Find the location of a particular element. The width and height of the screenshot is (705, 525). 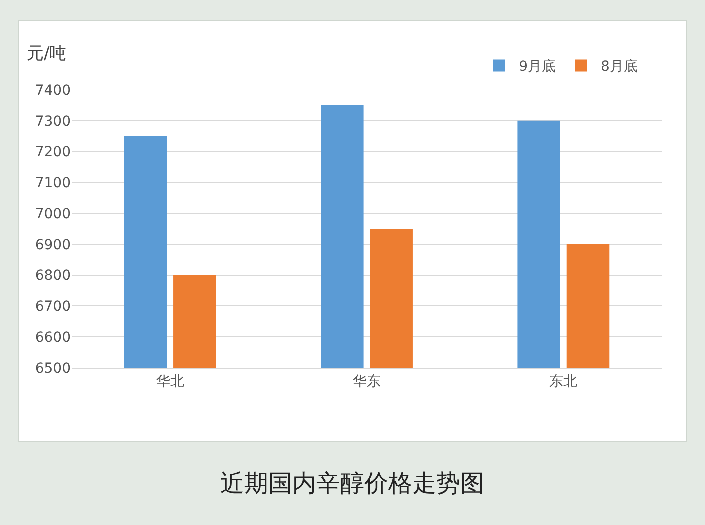

y-tick-label: 7000 is located at coordinates (53, 214).